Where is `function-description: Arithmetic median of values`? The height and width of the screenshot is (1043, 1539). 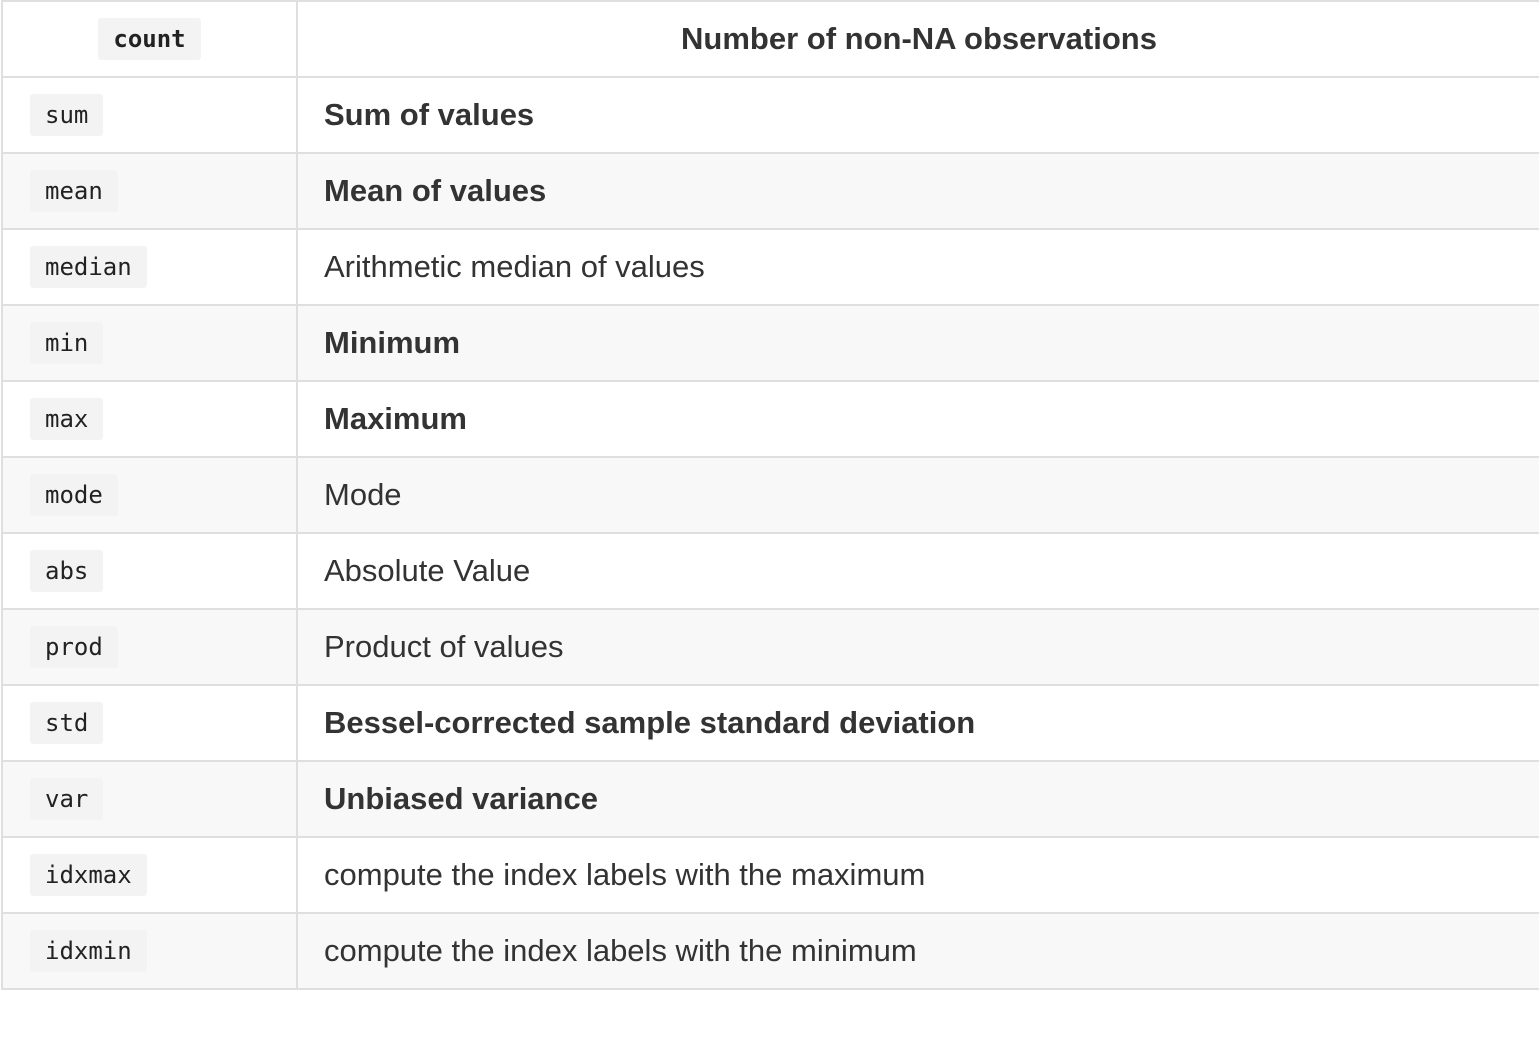
function-description: Arithmetic median of values is located at coordinates (514, 266).